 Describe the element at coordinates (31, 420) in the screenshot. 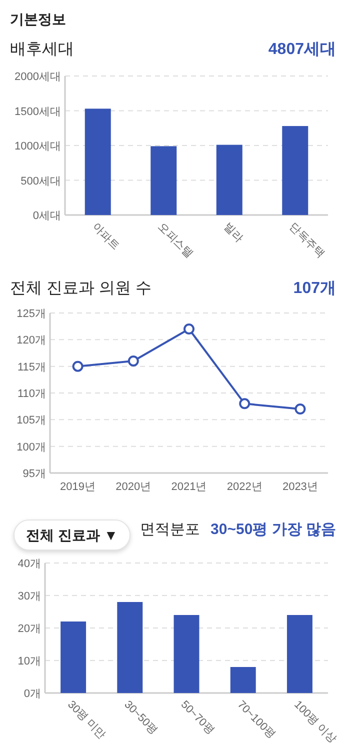

I see `y-tick-label: 105개` at that location.